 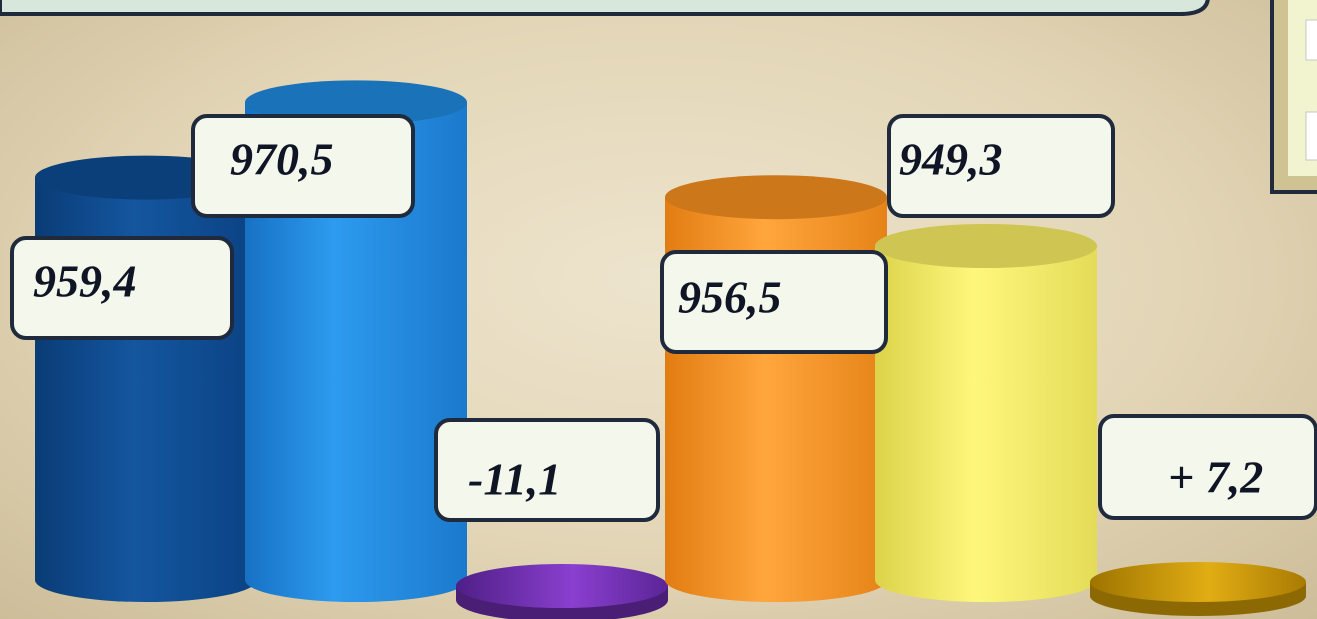 I want to click on difference-1-label-box: + 7,2, so click(x=1207, y=467).